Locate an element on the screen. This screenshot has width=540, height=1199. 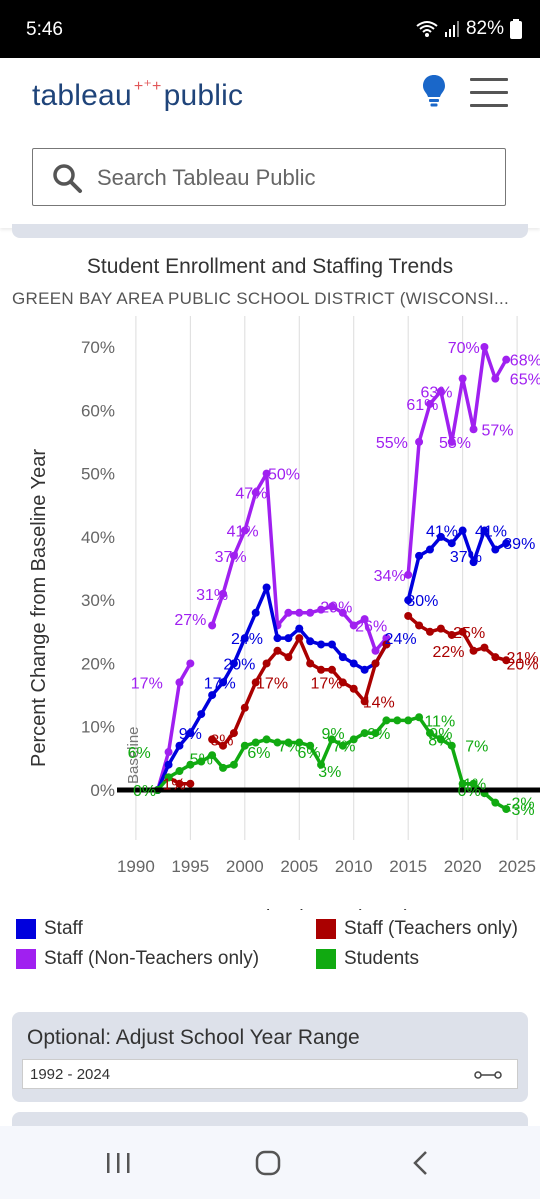
back-icon is located at coordinates (420, 1163).